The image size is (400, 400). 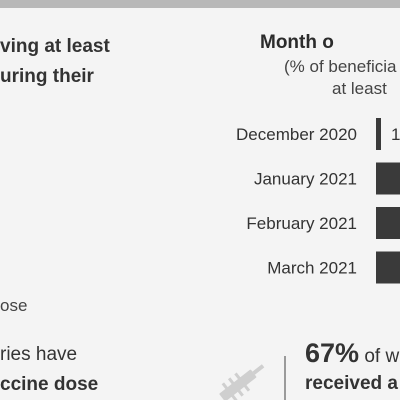 I want to click on chart-title: Month o, so click(x=297, y=42).